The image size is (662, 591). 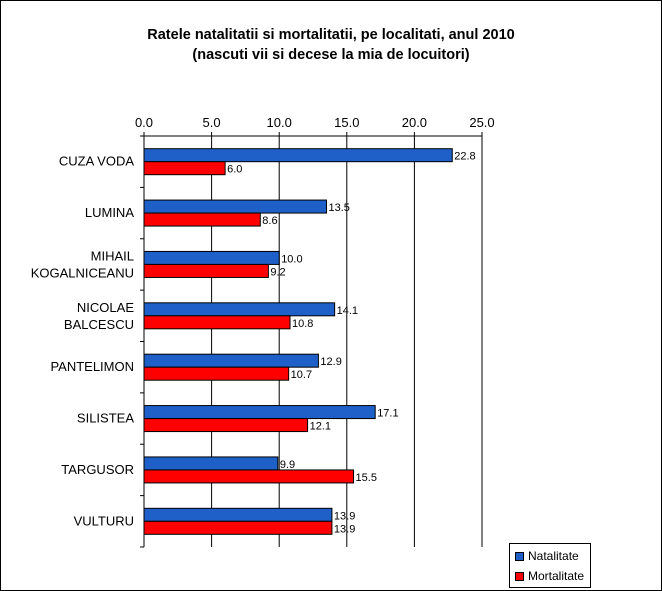 What do you see at coordinates (366, 478) in the screenshot?
I see `data-label: 15.5` at bounding box center [366, 478].